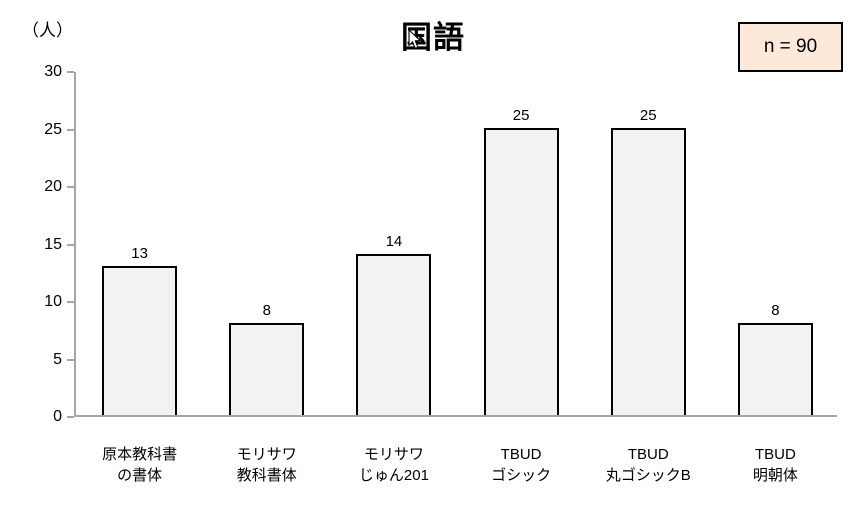 This screenshot has height=522, width=866. I want to click on y-axis-tick-label: 5, so click(57, 359).